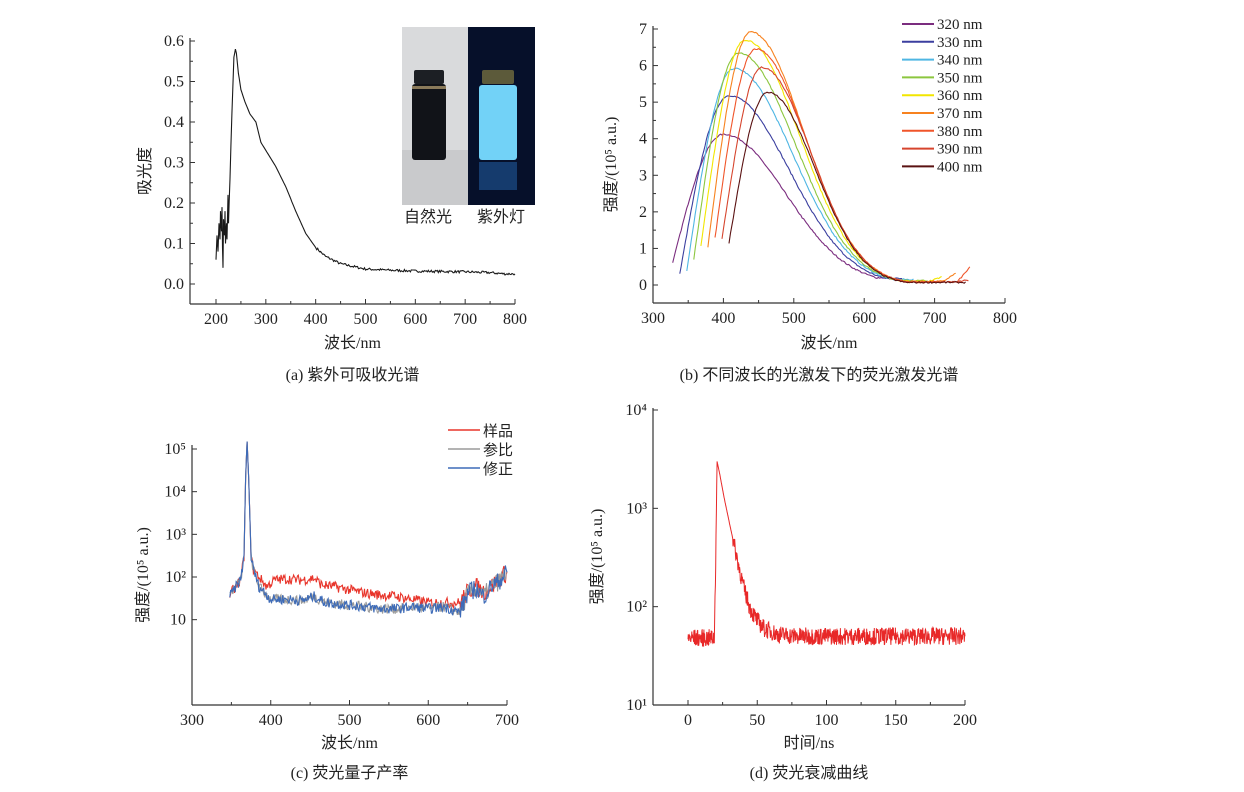 The height and width of the screenshot is (792, 1244). What do you see at coordinates (960, 61) in the screenshot?
I see `legend-label: 340 nm` at bounding box center [960, 61].